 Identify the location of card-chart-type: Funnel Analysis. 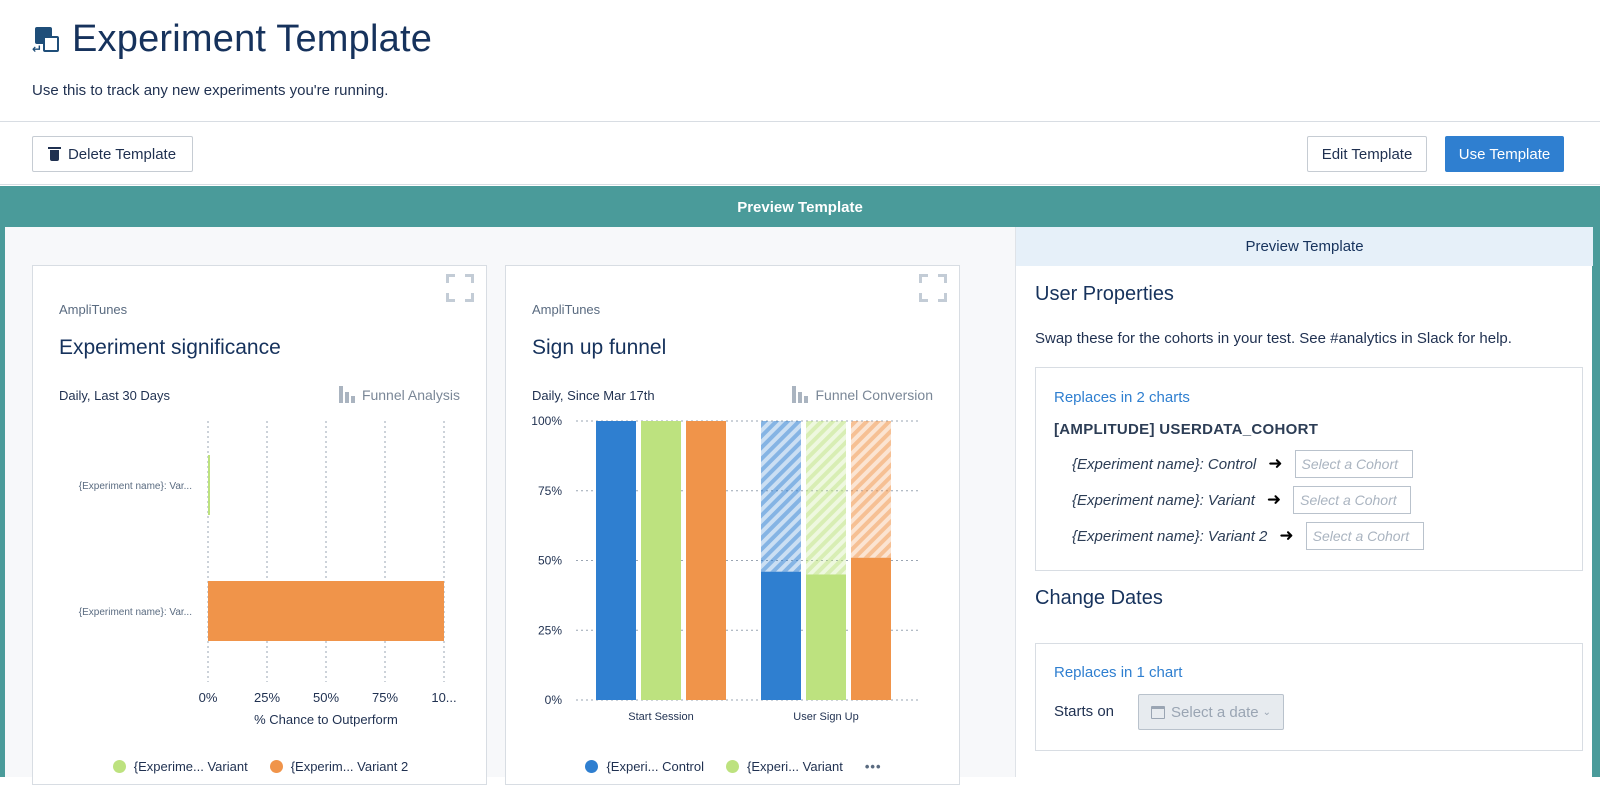
(399, 394).